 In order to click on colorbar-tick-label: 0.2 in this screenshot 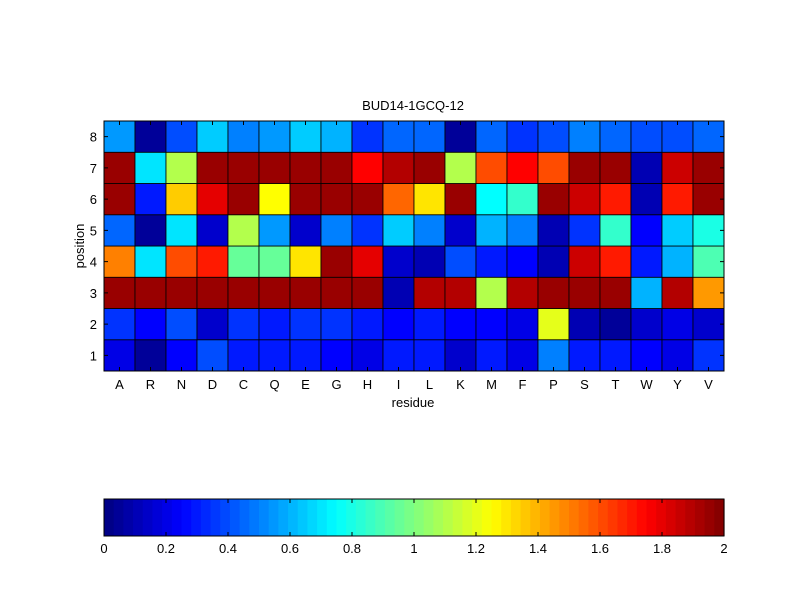, I will do `click(166, 548)`.